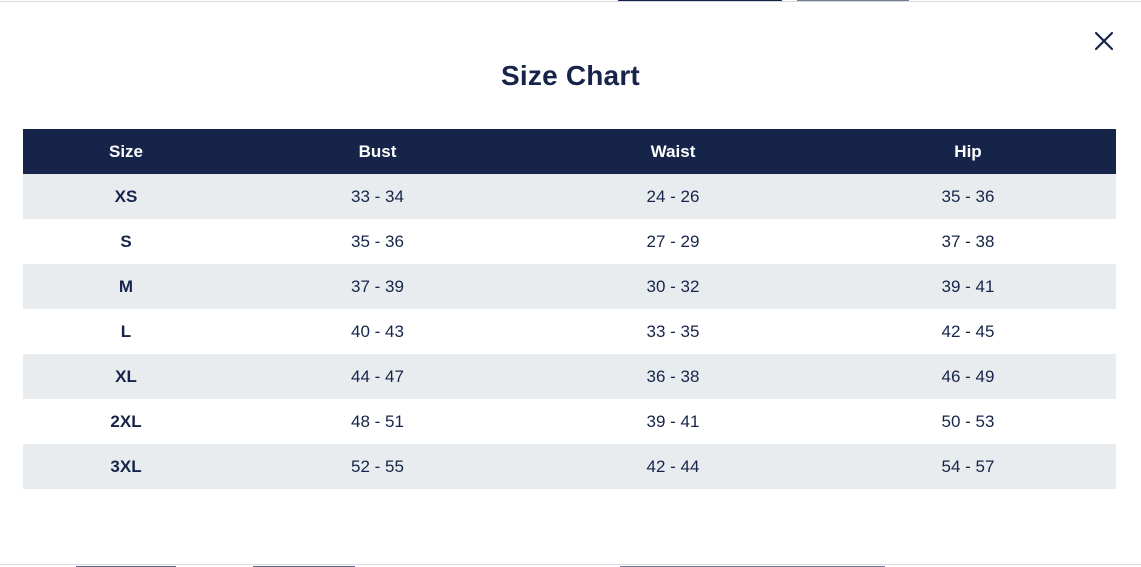 Image resolution: width=1141 pixels, height=567 pixels. Describe the element at coordinates (126, 421) in the screenshot. I see `size-cell: 2XL` at that location.